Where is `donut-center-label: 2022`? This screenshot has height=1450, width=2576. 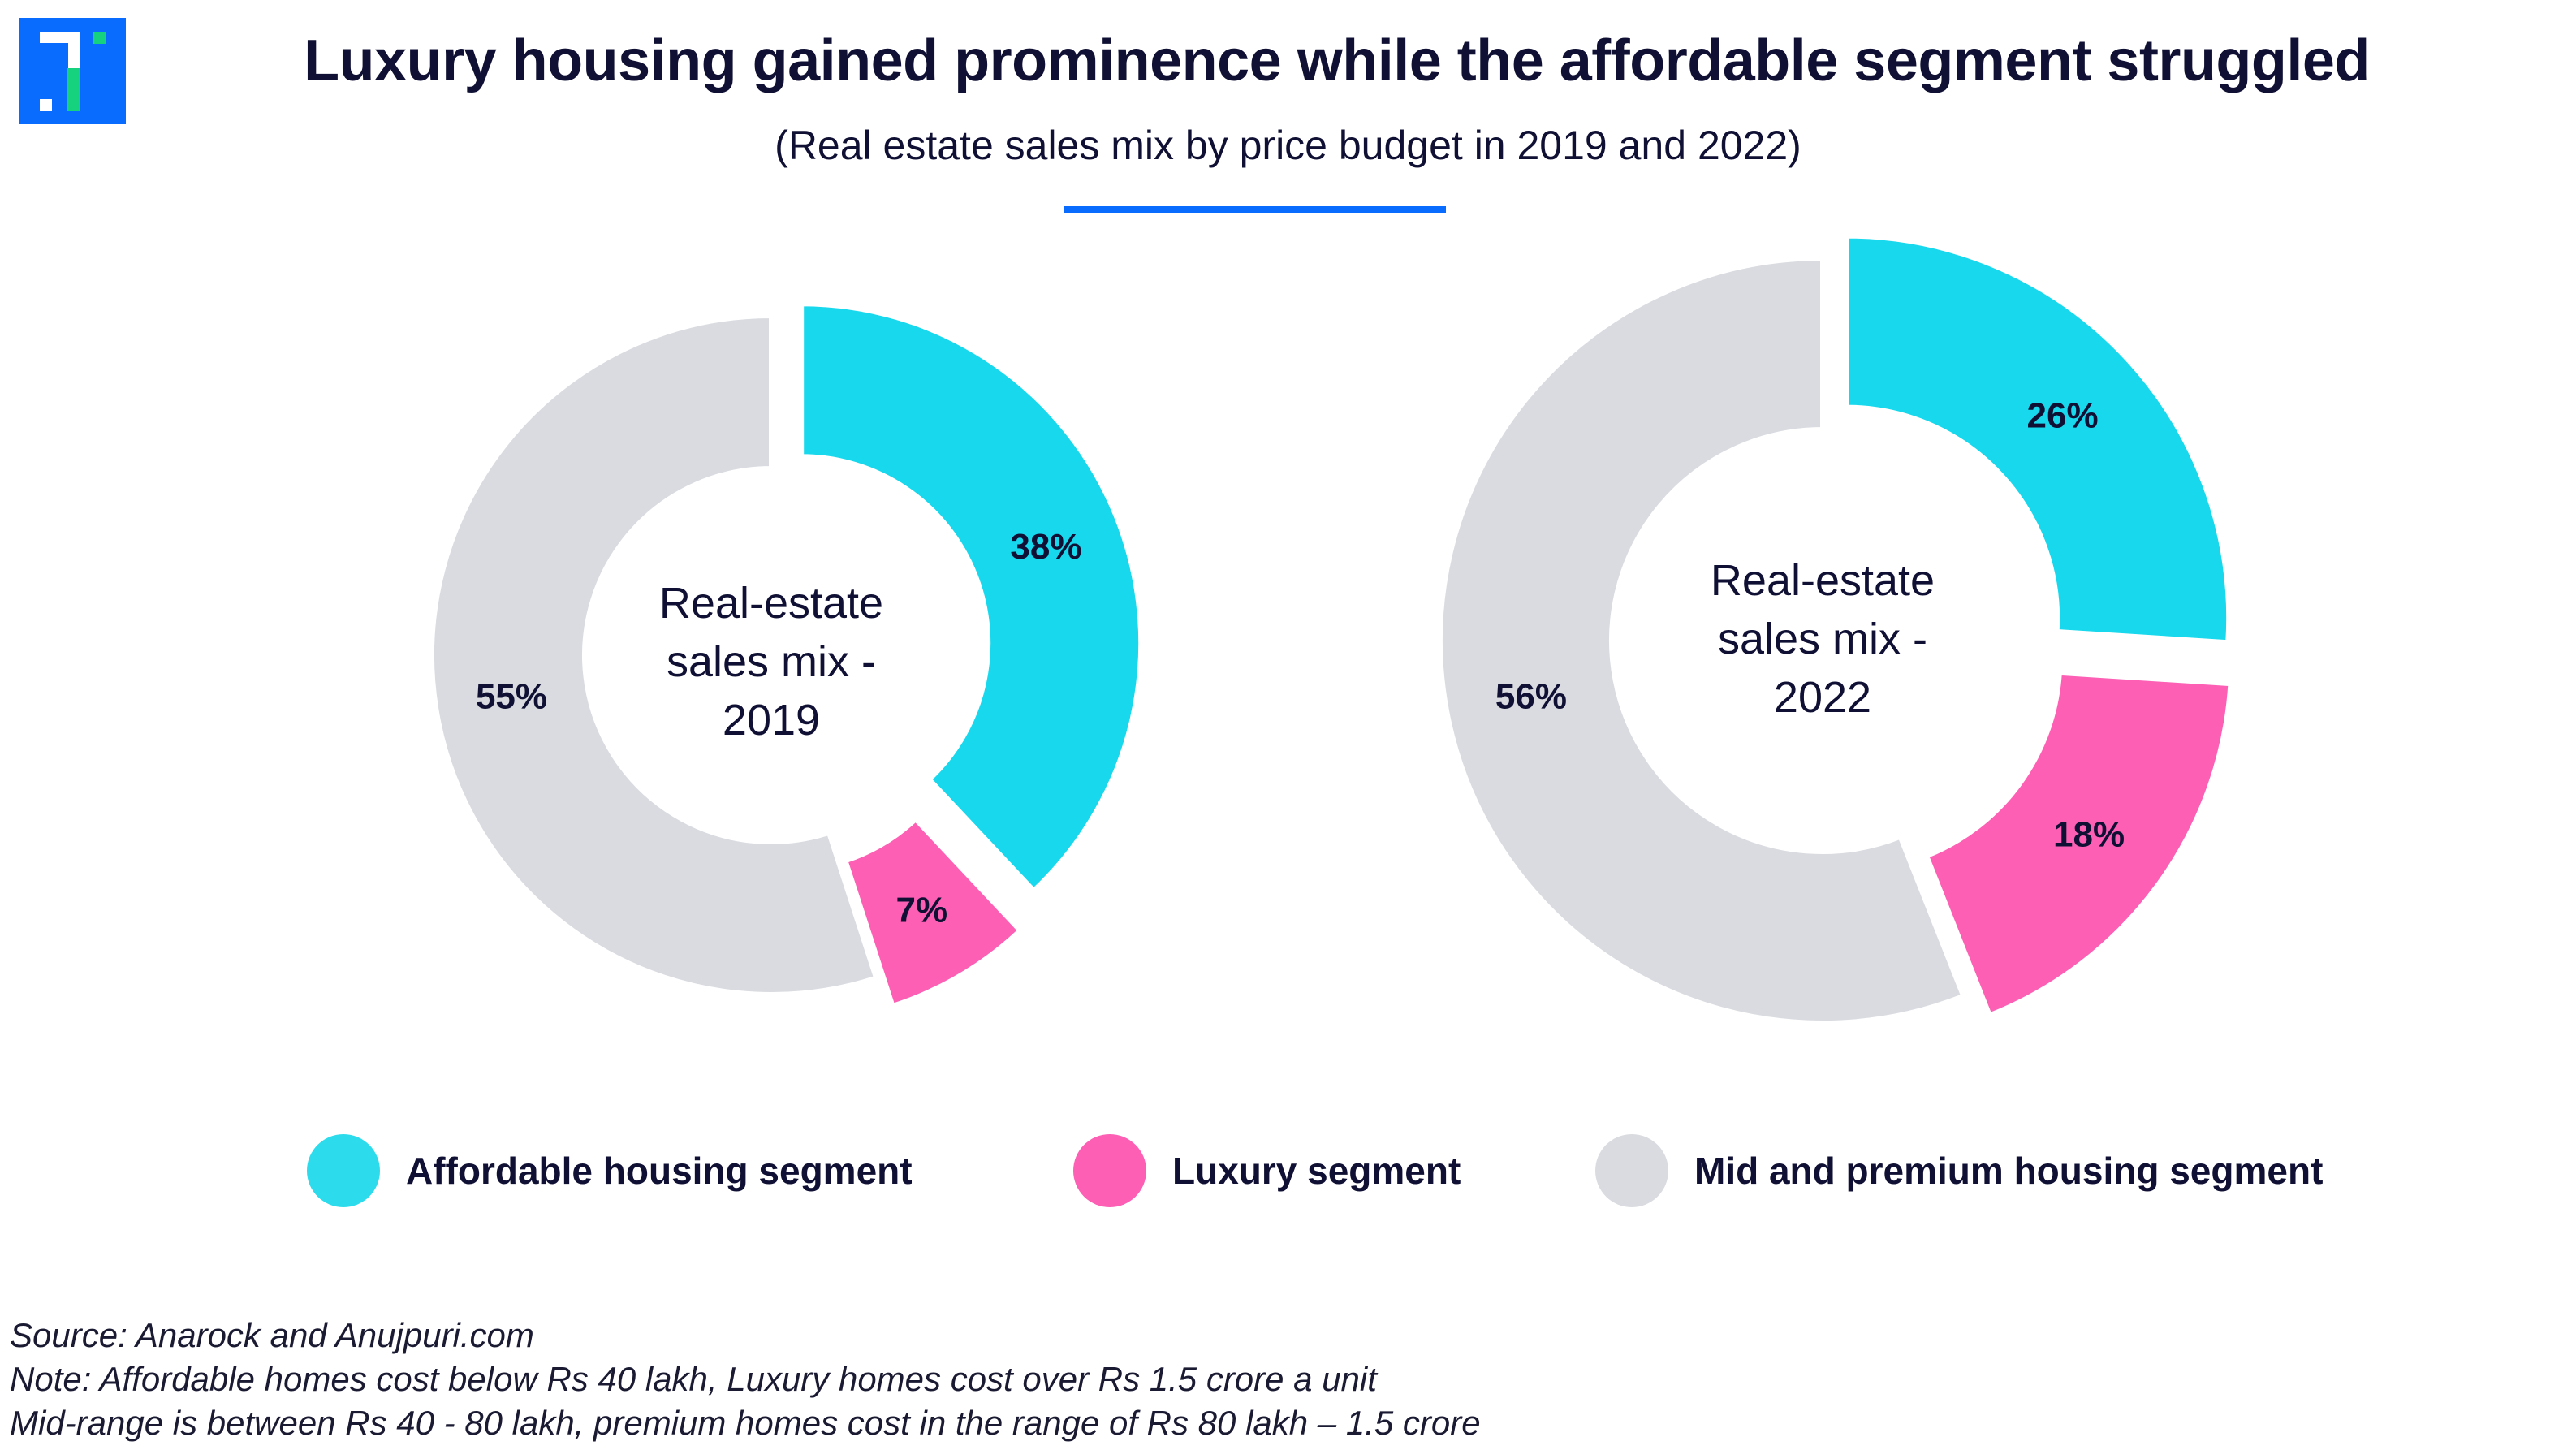 donut-center-label: 2022 is located at coordinates (1822, 697).